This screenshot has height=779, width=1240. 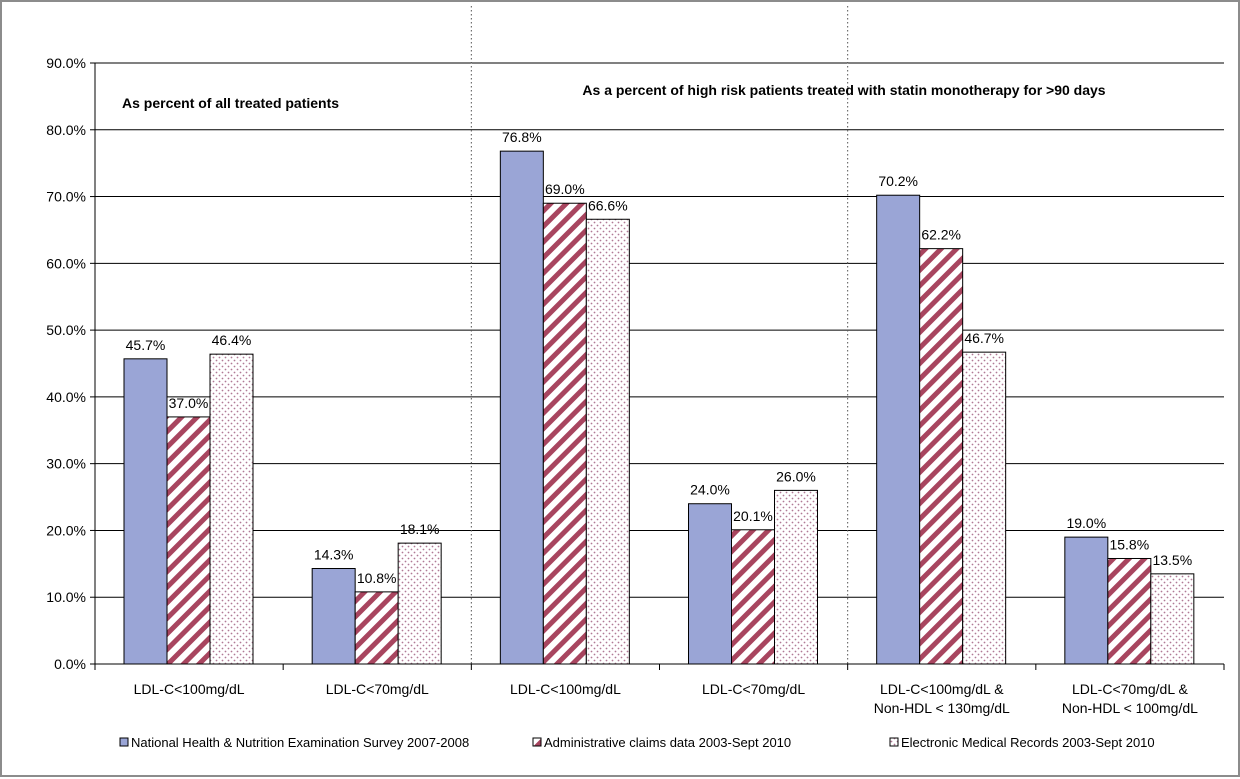 What do you see at coordinates (942, 708) in the screenshot?
I see `category-label: Non-HDL < 130mg/dL` at bounding box center [942, 708].